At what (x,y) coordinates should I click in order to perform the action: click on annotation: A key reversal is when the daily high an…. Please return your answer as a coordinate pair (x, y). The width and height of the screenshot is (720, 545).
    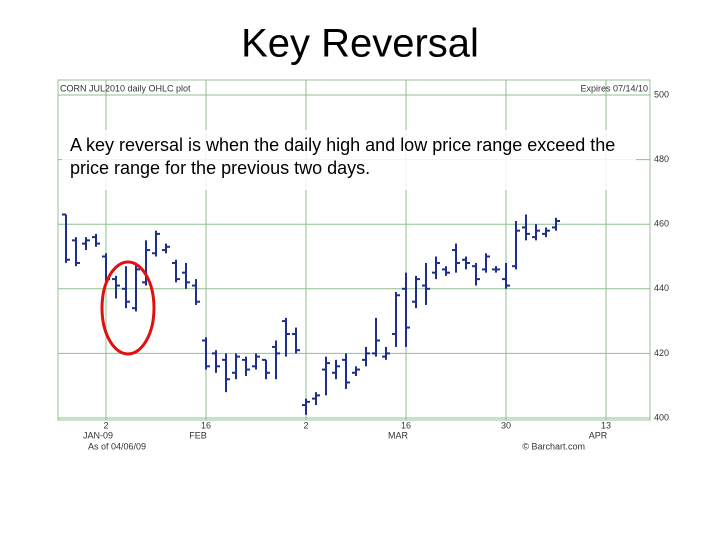
    Looking at the image, I should click on (343, 156).